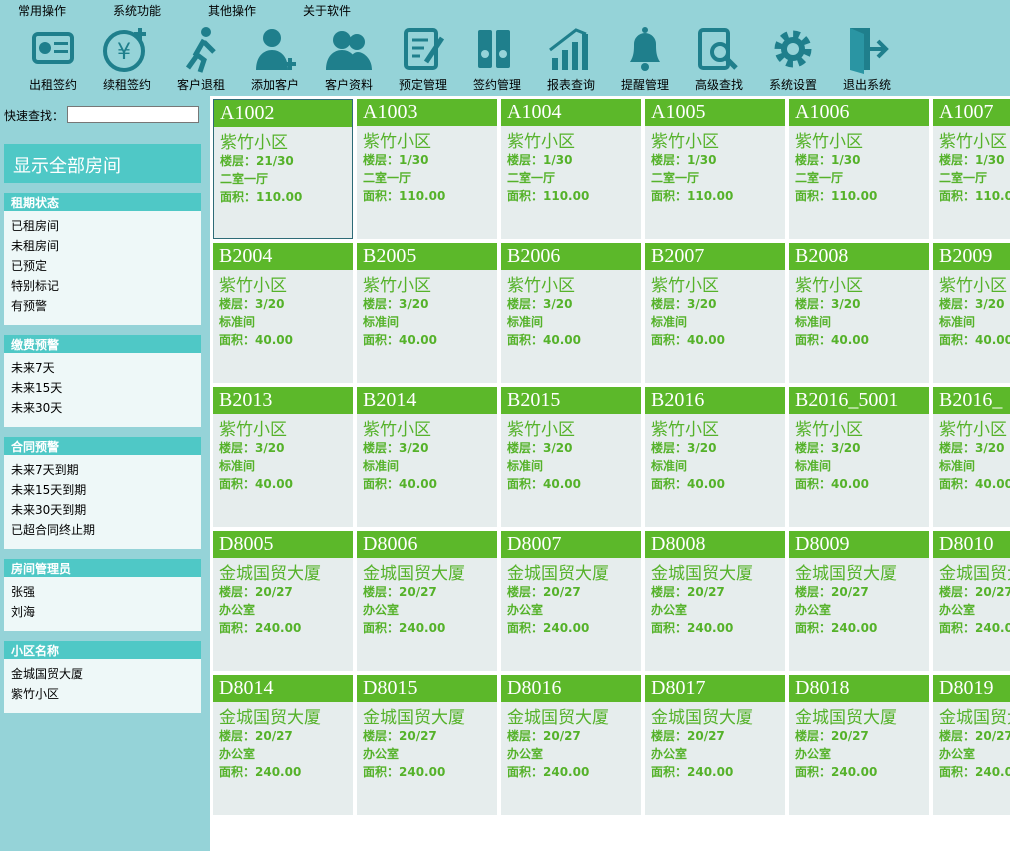  I want to click on room-card: B2016_5001 紫竹小区 楼层：3/20 标准间 面积：40.00, so click(859, 457).